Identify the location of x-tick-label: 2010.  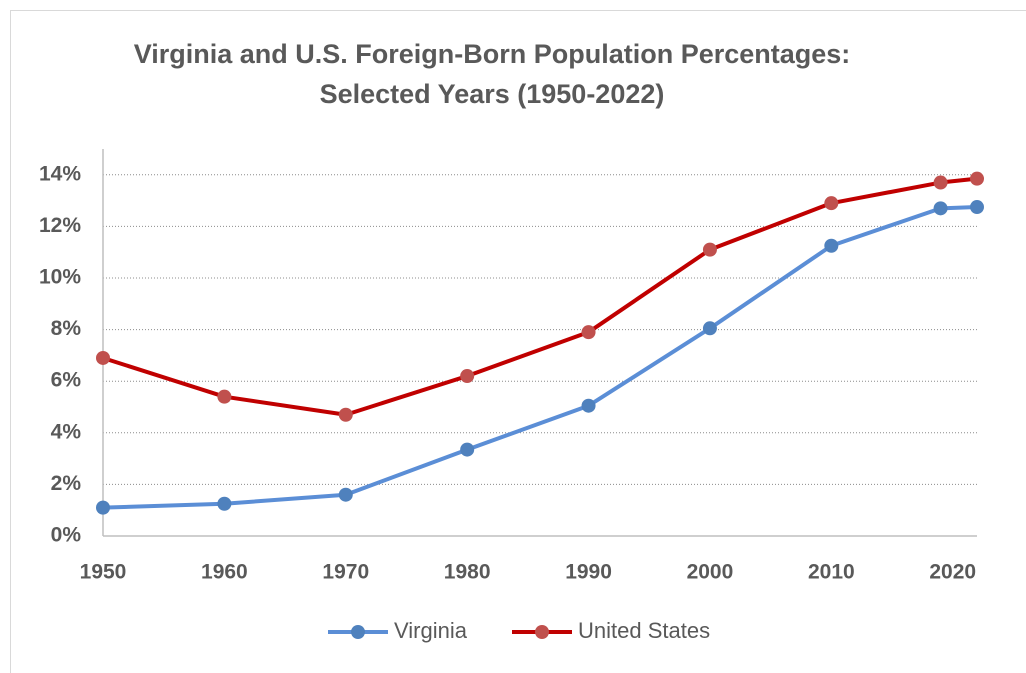
(831, 572).